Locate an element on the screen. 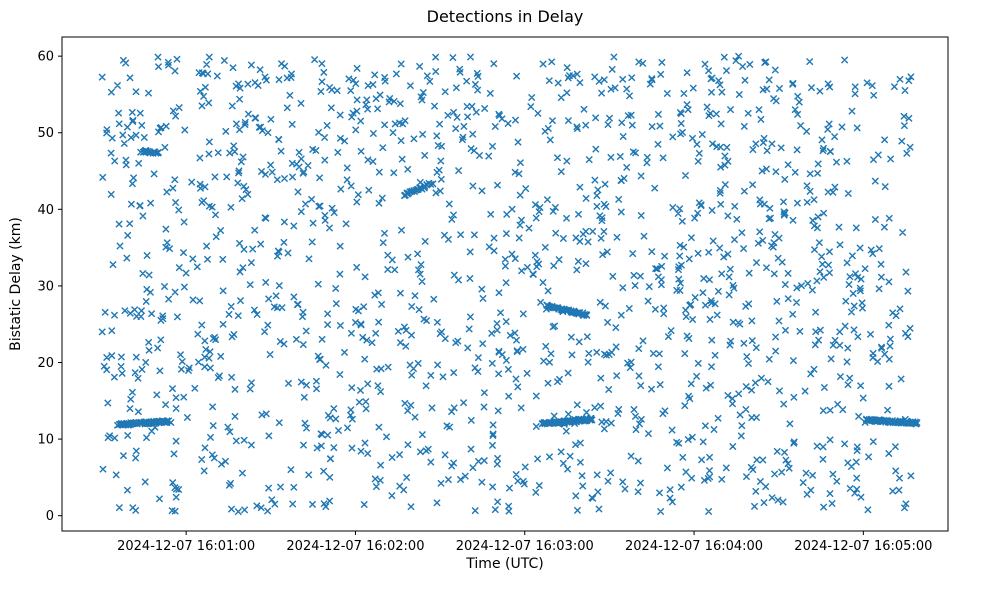 The height and width of the screenshot is (590, 989). x-tick-label: 2024-12-07 16:04:00 is located at coordinates (694, 546).